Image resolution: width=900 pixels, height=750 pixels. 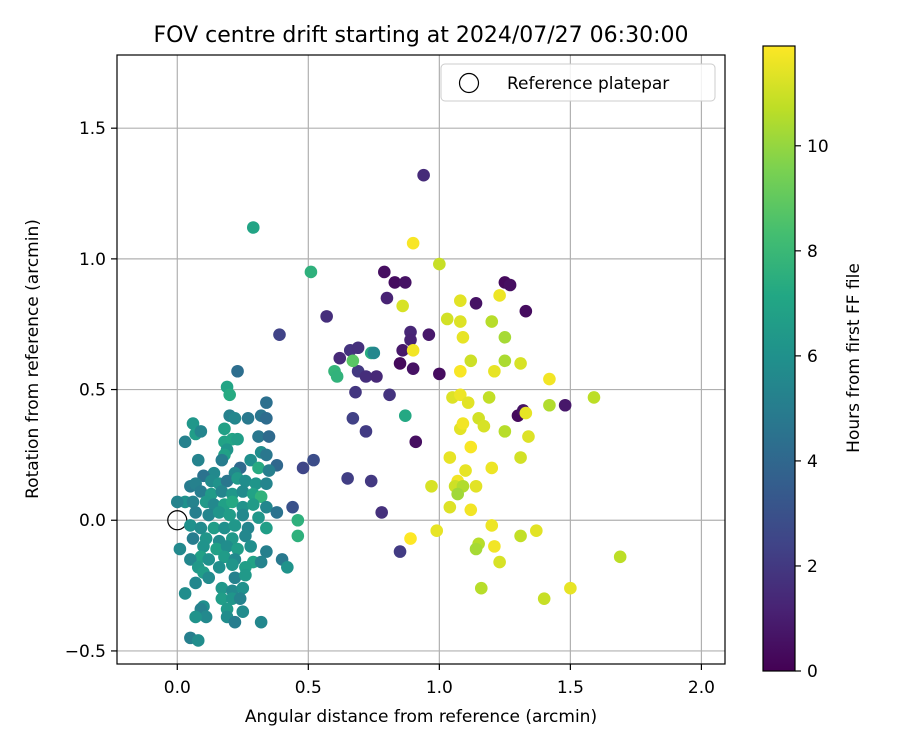 I want to click on reference-platepar-marker, so click(x=177, y=520).